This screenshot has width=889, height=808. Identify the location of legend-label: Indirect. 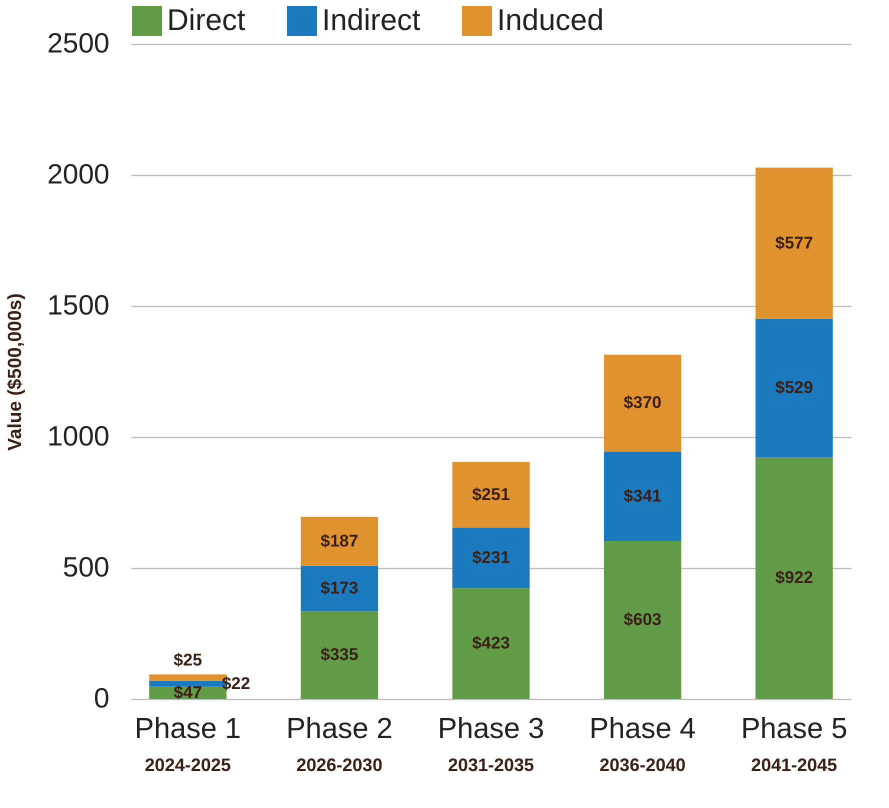
(372, 20).